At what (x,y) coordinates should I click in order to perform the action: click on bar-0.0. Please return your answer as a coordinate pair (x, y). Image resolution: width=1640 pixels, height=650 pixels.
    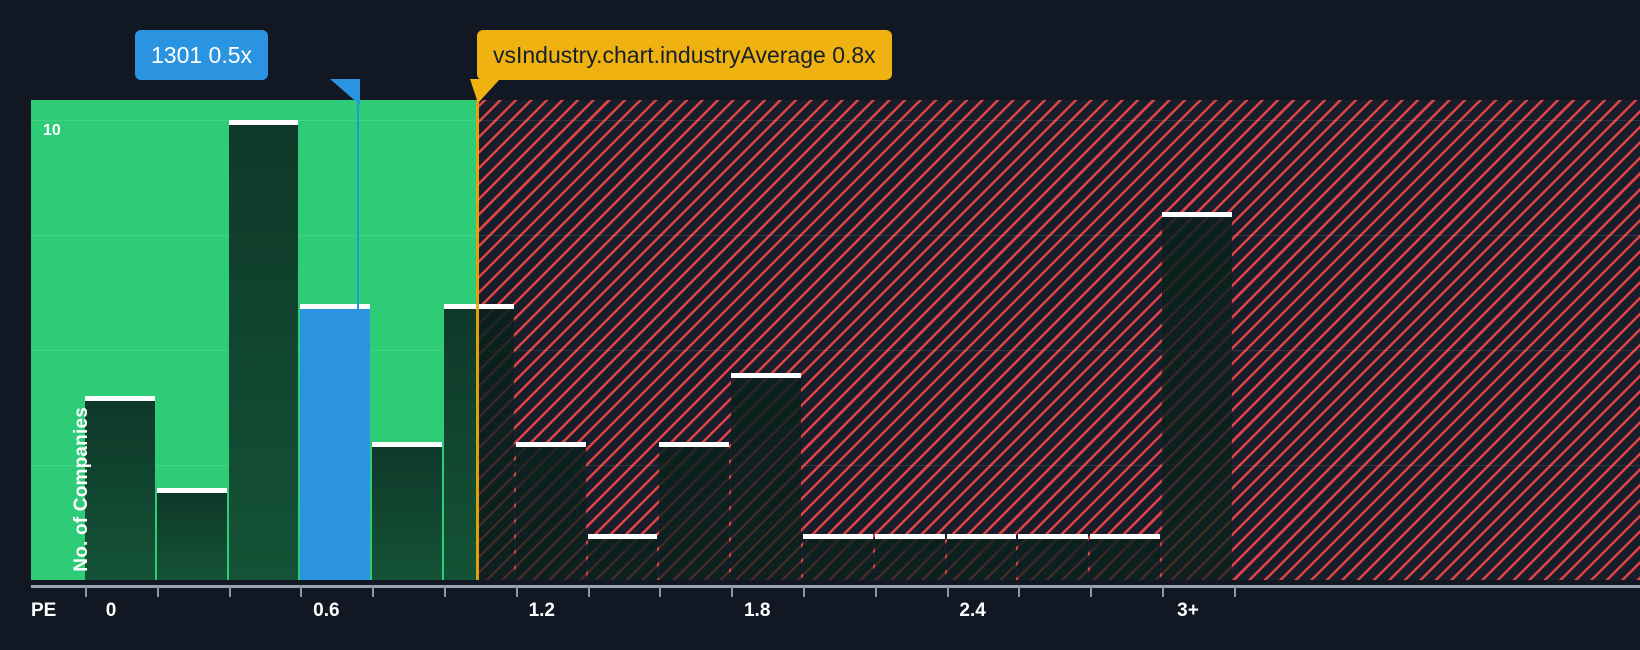
    Looking at the image, I should click on (120, 488).